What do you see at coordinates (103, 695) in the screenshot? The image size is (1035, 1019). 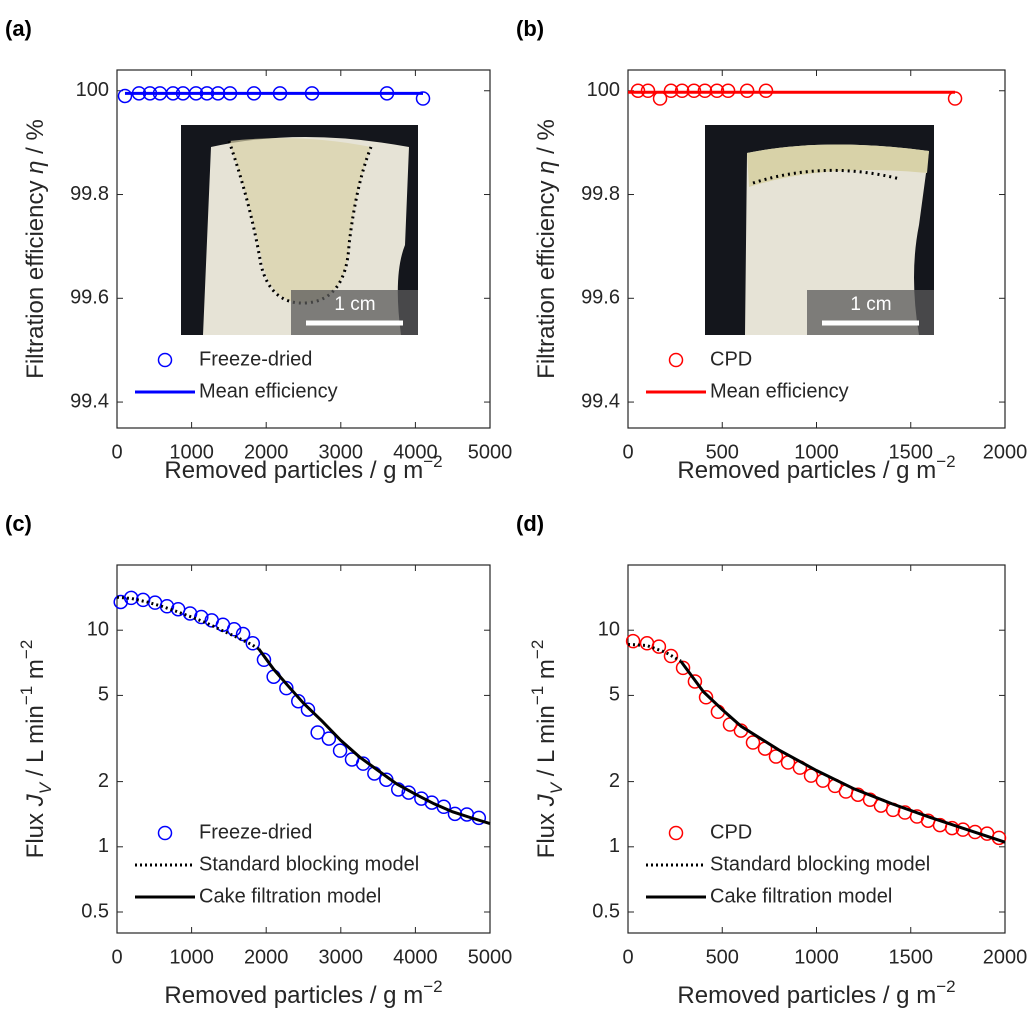 I see `y-tick-label: 5` at bounding box center [103, 695].